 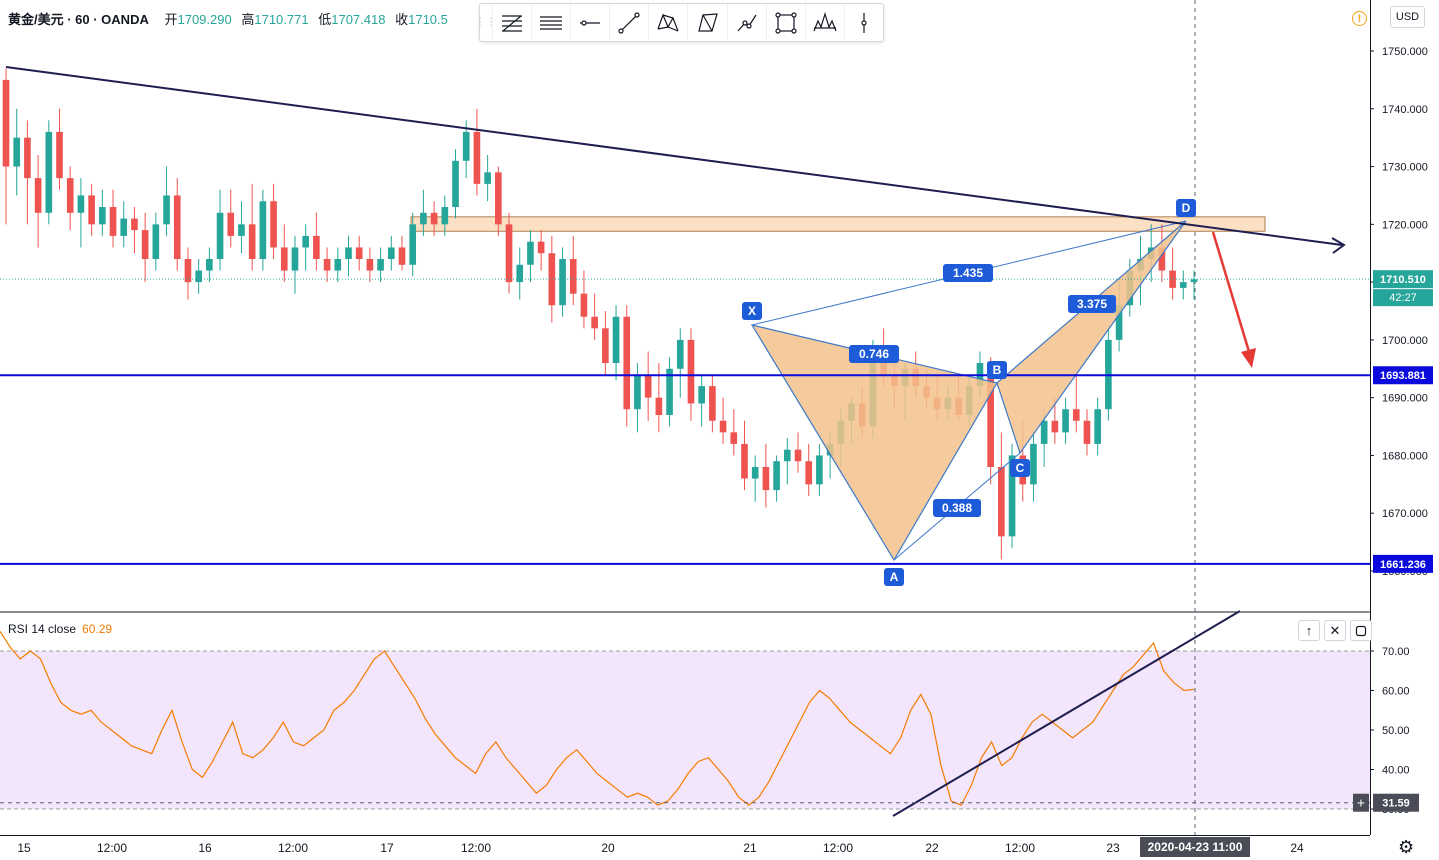 What do you see at coordinates (205, 848) in the screenshot?
I see `time-tick-label: 16` at bounding box center [205, 848].